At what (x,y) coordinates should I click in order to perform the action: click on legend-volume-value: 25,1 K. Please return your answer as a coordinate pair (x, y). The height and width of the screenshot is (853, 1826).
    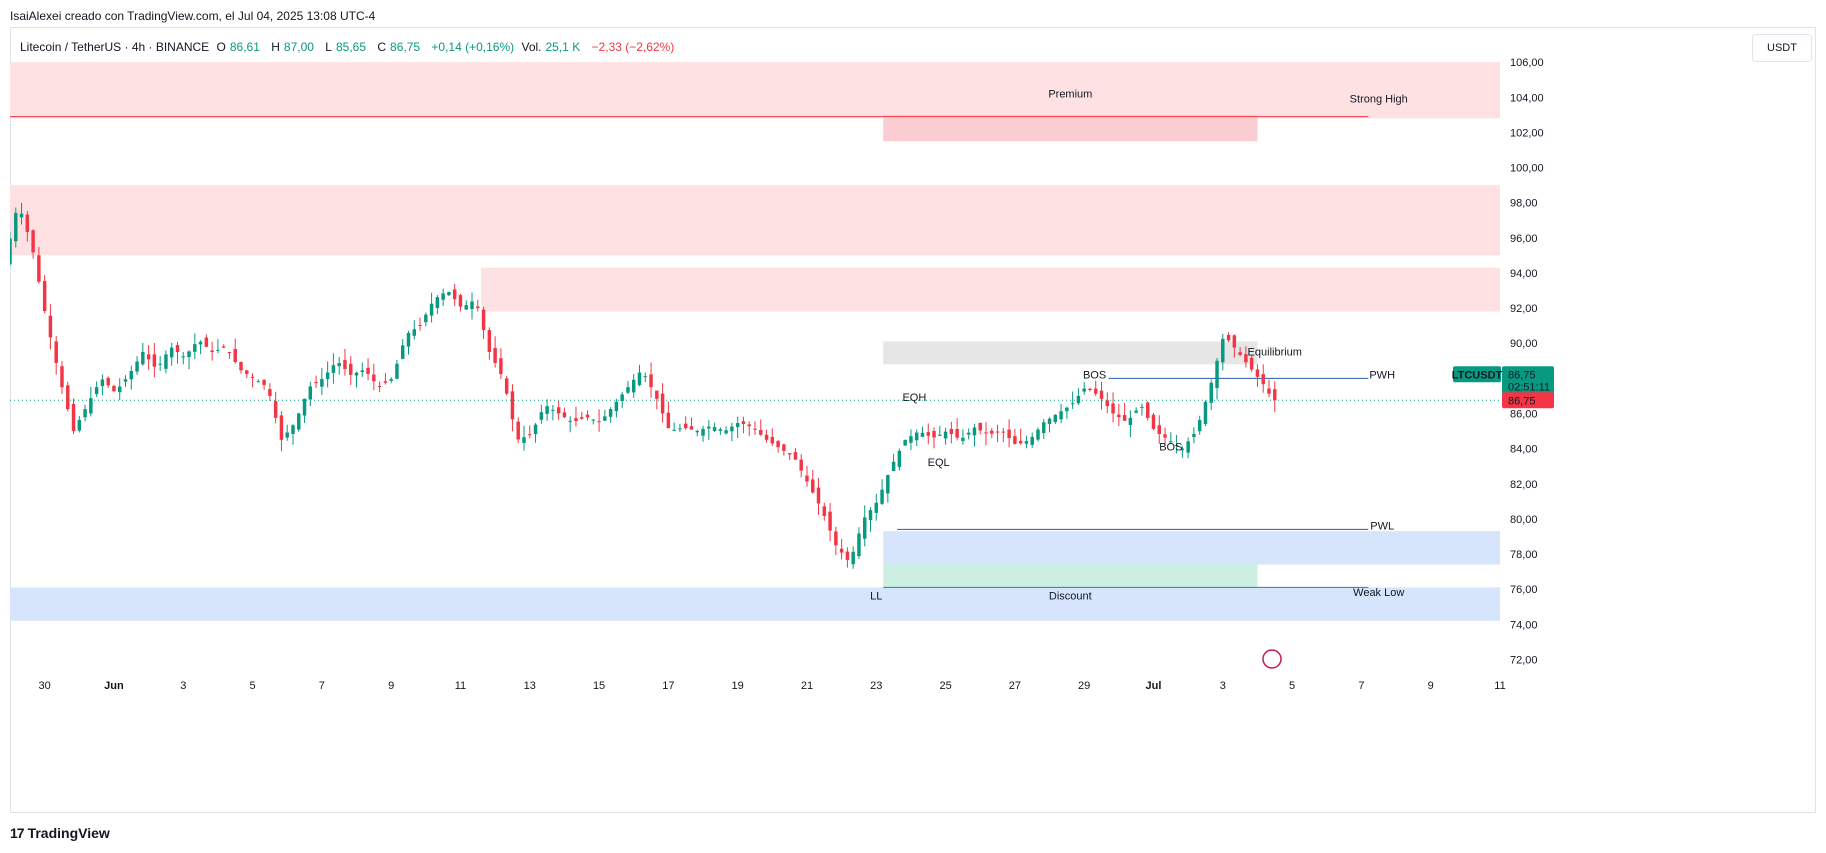
    Looking at the image, I should click on (563, 47).